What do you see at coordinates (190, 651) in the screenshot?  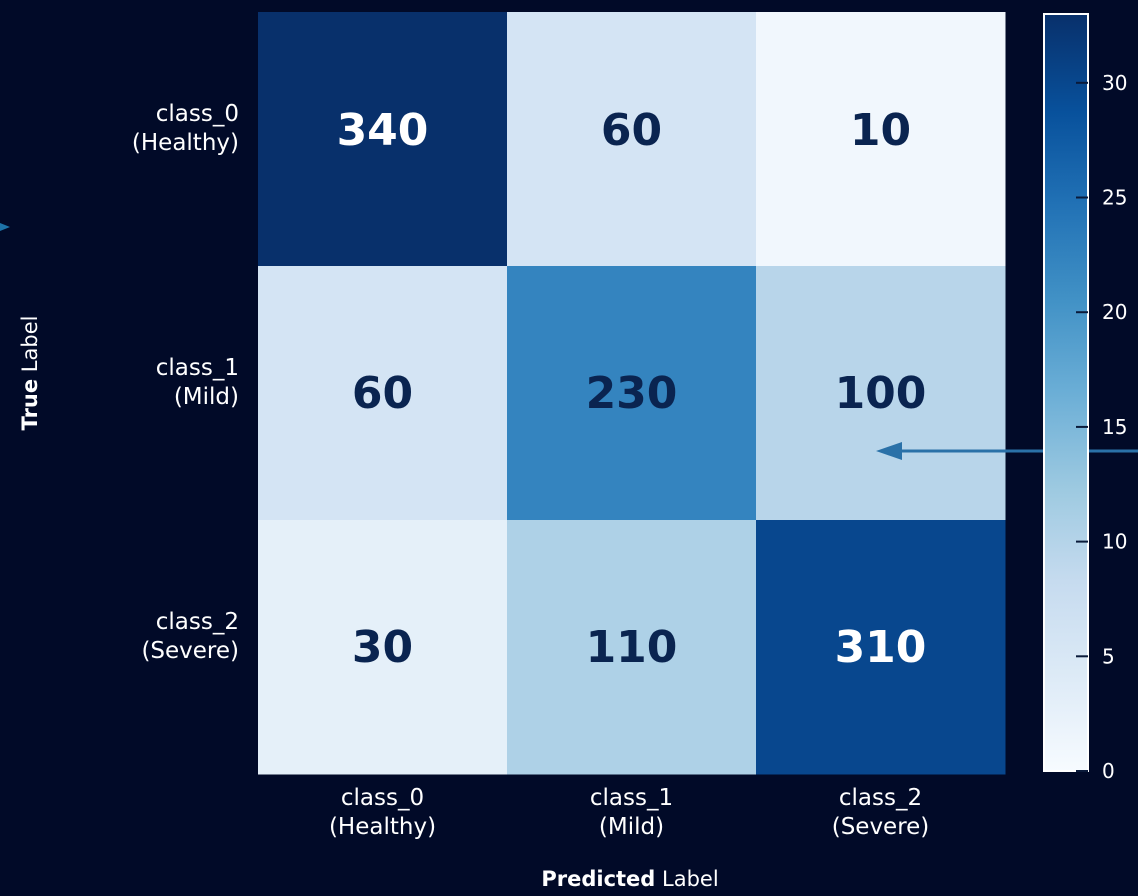 I see `y-tick-label: (Severe)` at bounding box center [190, 651].